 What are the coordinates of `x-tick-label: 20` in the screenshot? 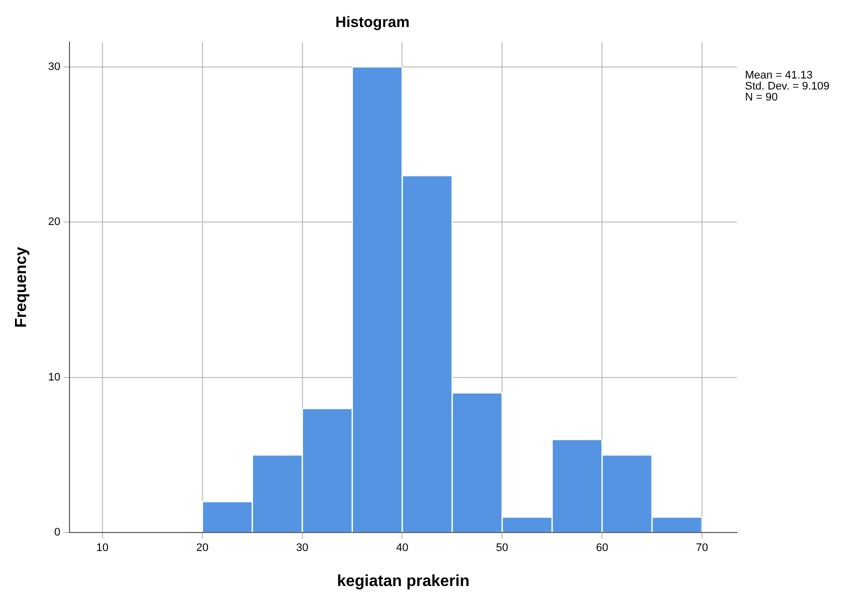 It's located at (202, 548).